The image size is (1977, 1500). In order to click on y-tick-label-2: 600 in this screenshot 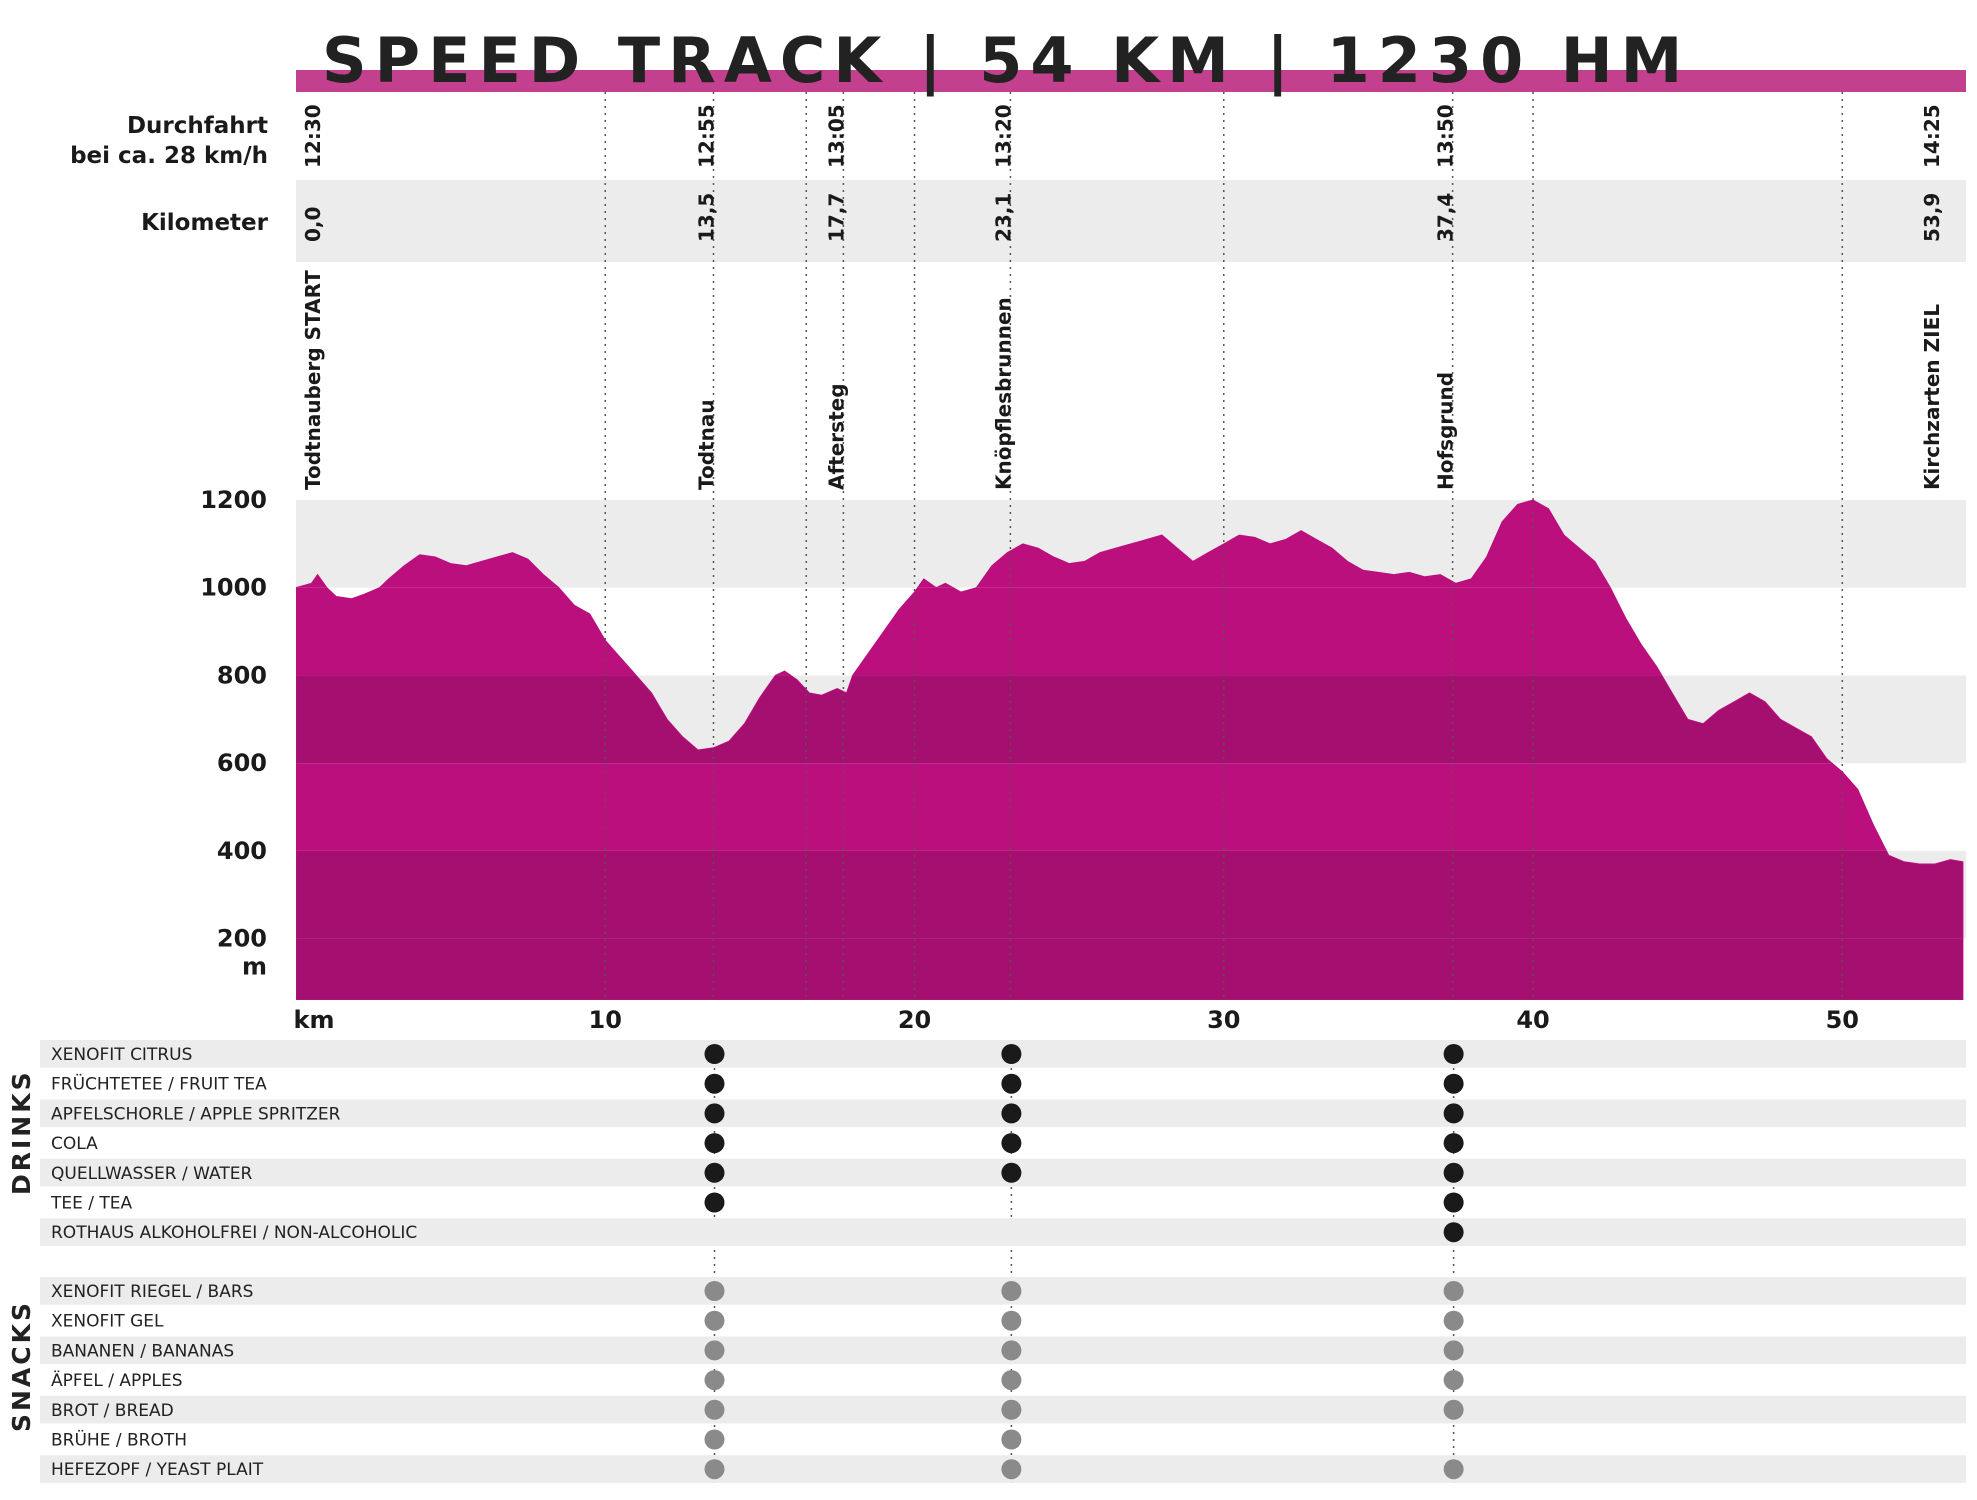, I will do `click(242, 763)`.